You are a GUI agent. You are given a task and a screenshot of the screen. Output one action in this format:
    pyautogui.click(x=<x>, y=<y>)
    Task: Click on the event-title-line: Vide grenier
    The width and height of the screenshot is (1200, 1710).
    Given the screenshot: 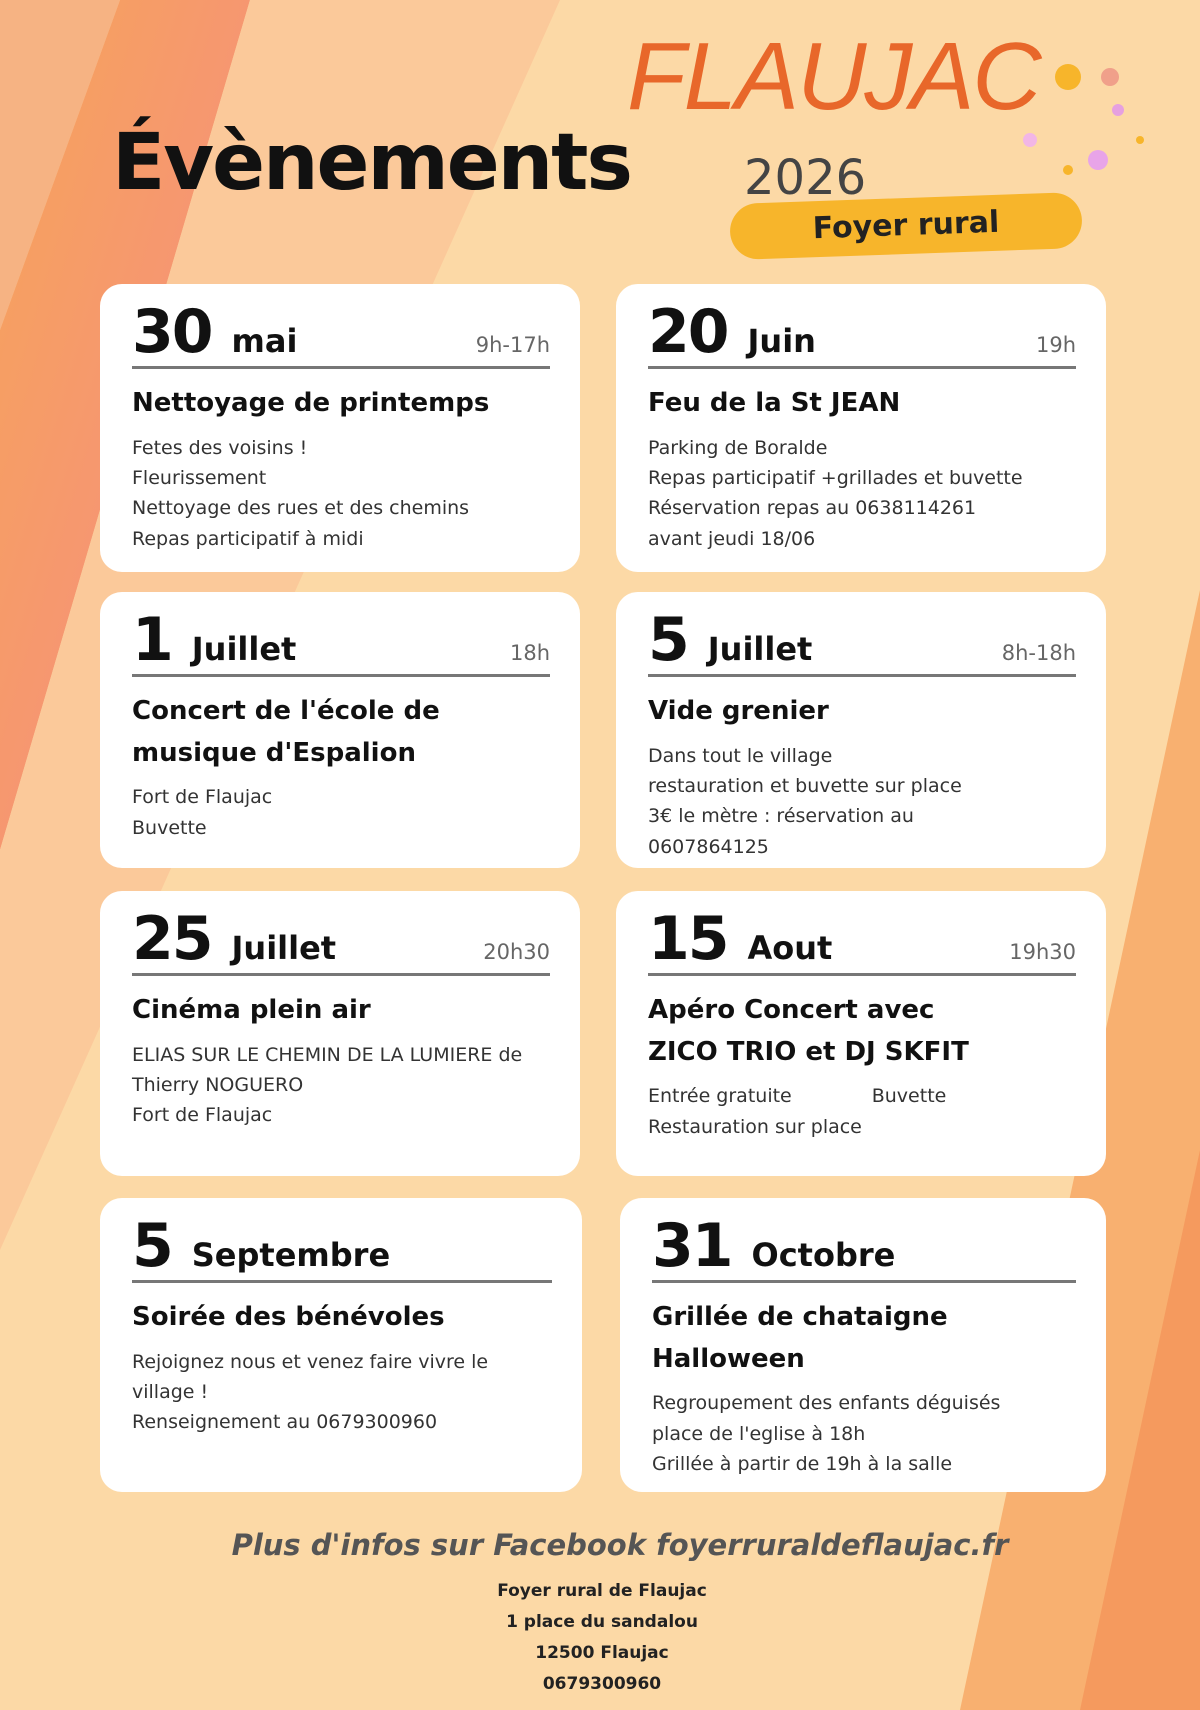 What is the action you would take?
    pyautogui.click(x=738, y=711)
    